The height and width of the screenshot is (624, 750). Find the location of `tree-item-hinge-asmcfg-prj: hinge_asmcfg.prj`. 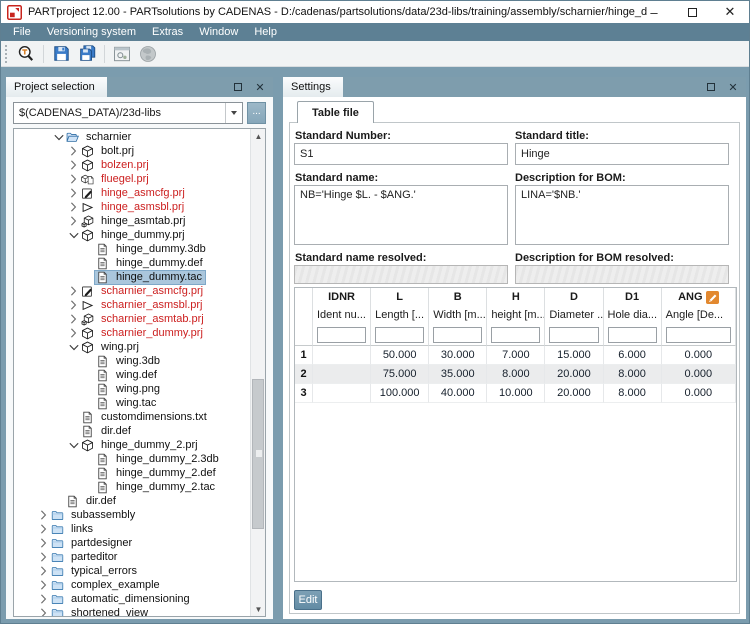

tree-item-hinge-asmcfg-prj: hinge_asmcfg.prj is located at coordinates (132, 193).